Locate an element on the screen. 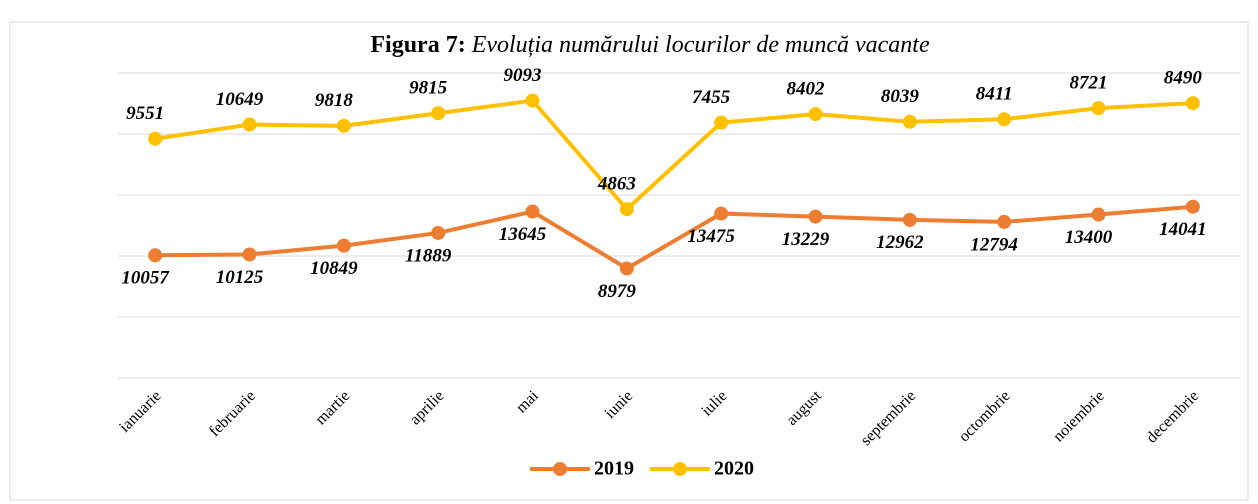 The width and height of the screenshot is (1258, 504). data-label: 10057 is located at coordinates (145, 278).